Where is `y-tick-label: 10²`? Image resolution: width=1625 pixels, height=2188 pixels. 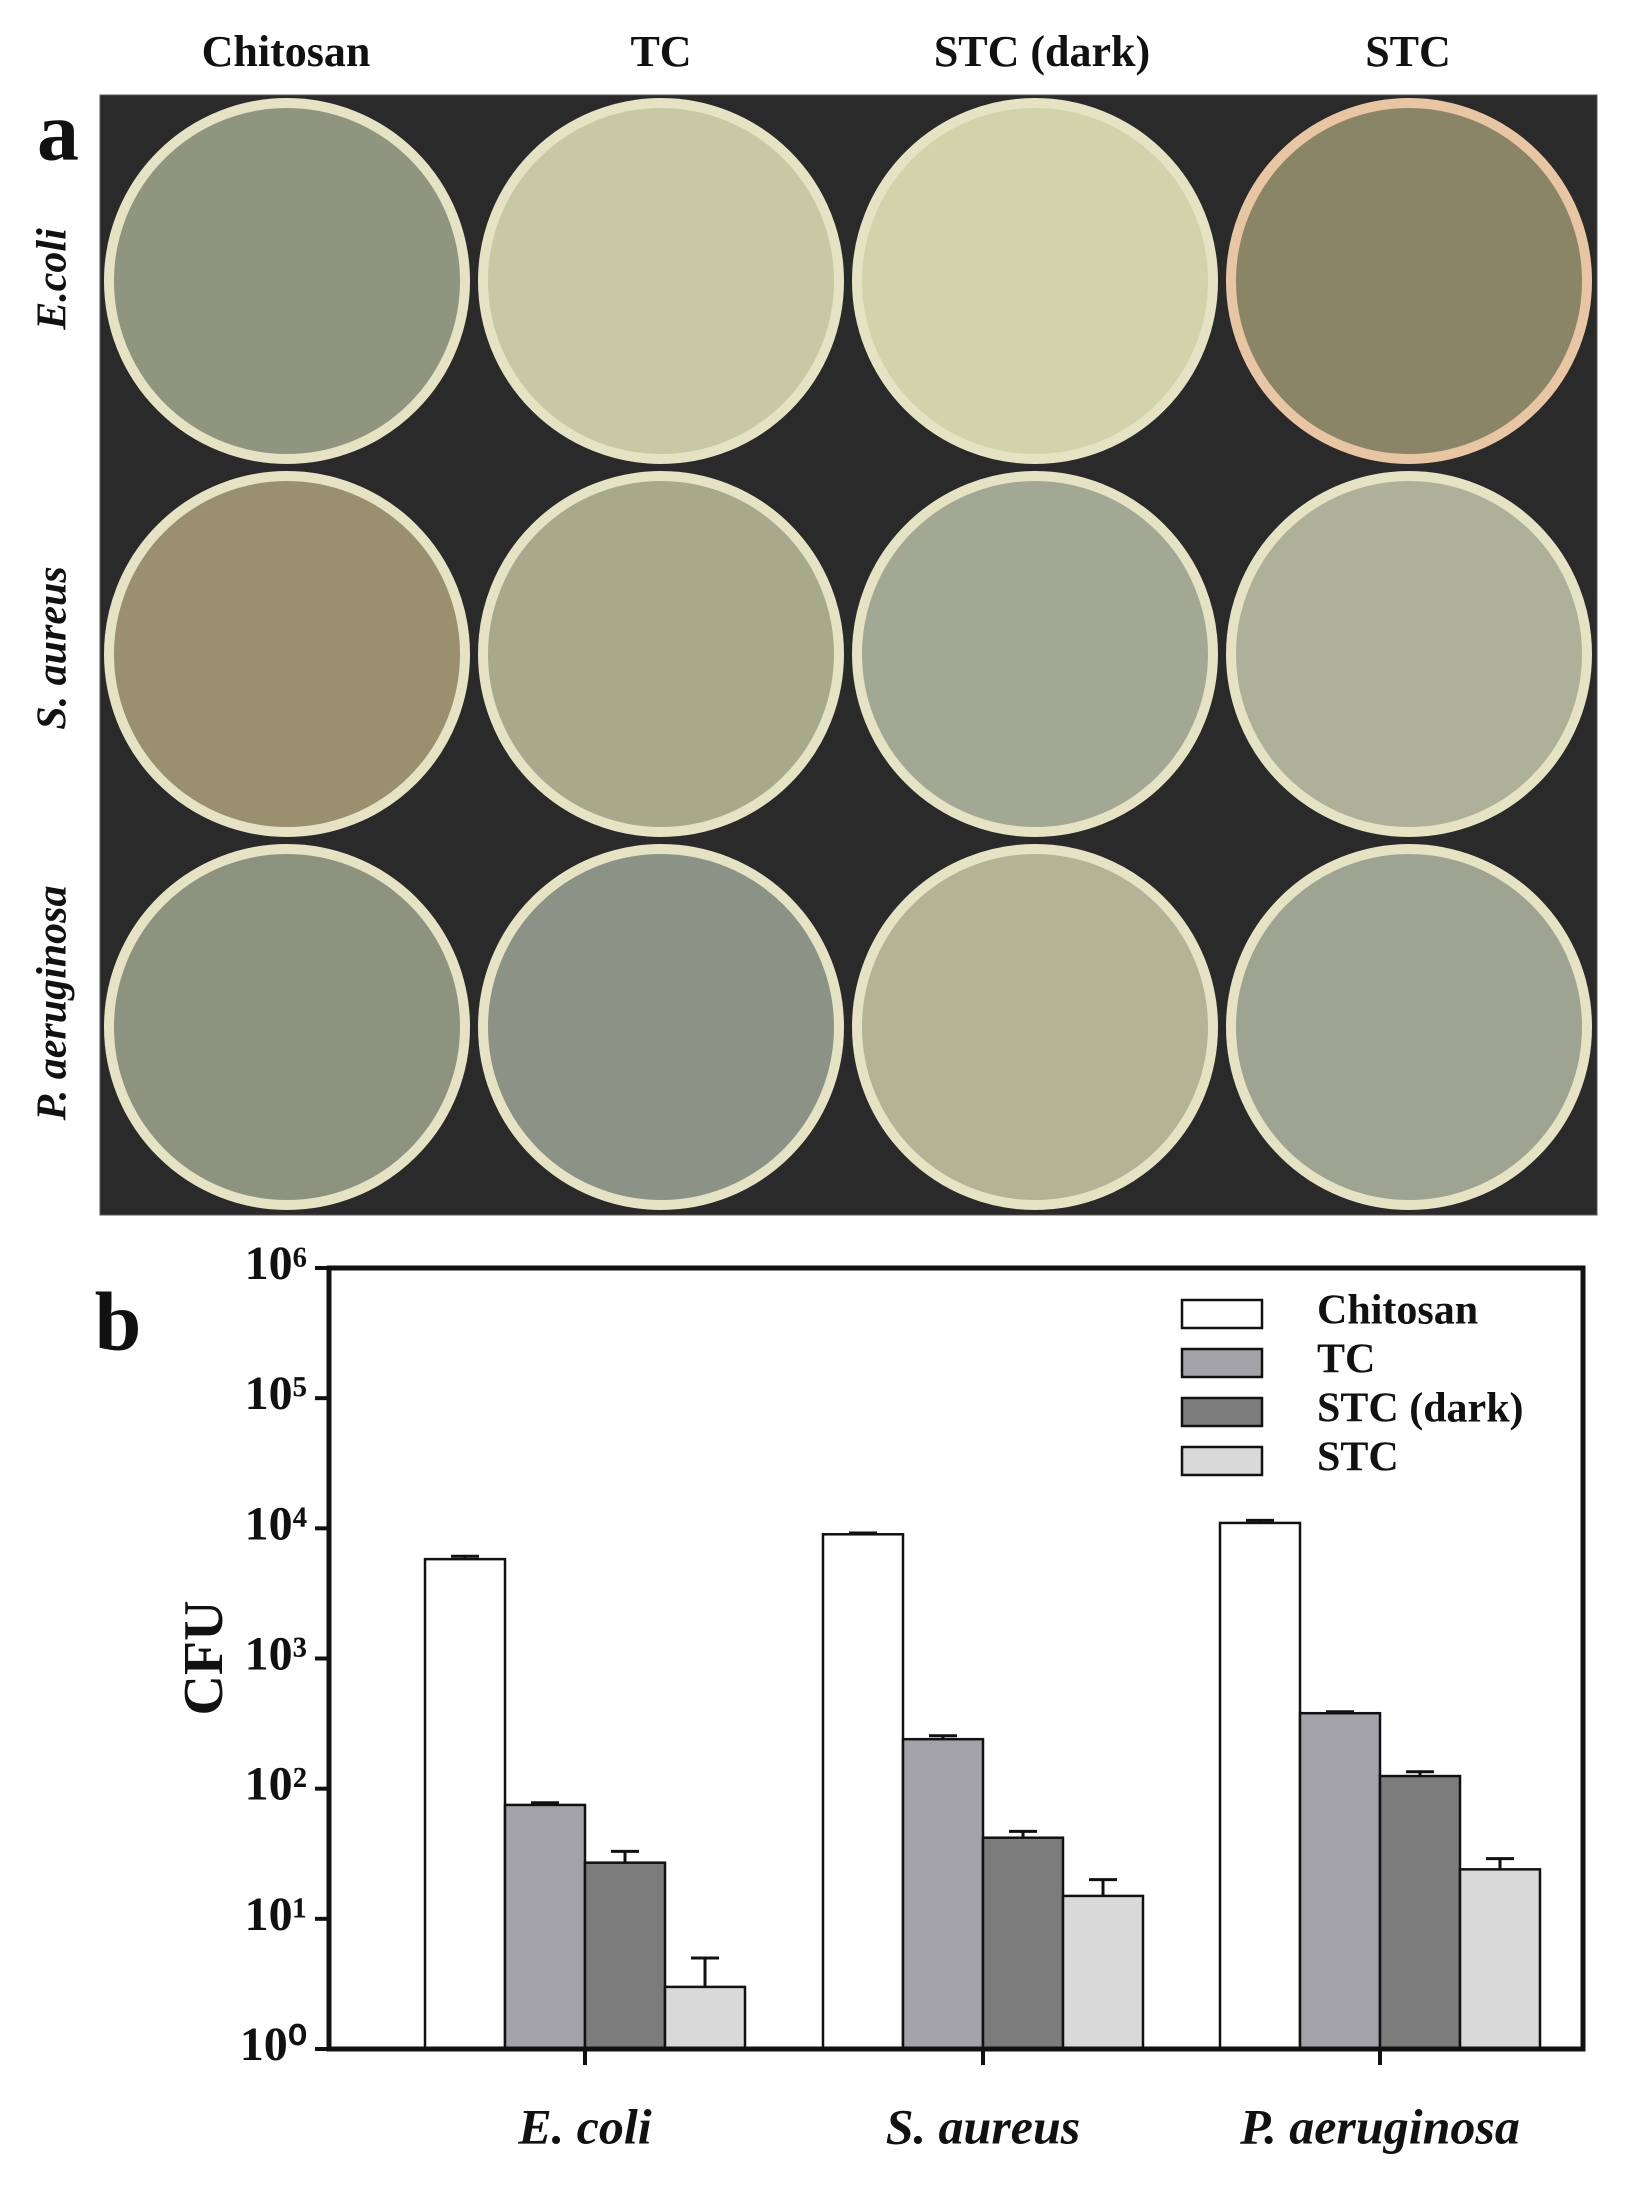
y-tick-label: 10² is located at coordinates (276, 1784).